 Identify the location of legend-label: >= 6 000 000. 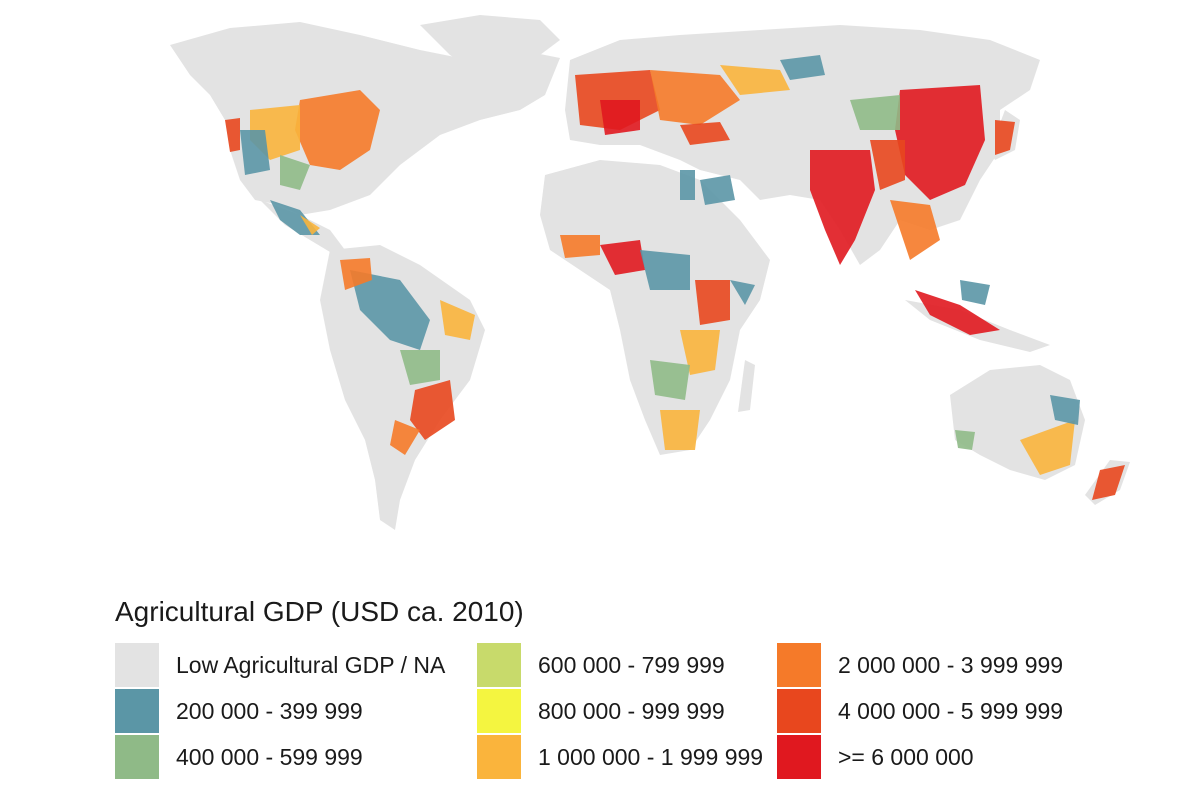
(906, 756).